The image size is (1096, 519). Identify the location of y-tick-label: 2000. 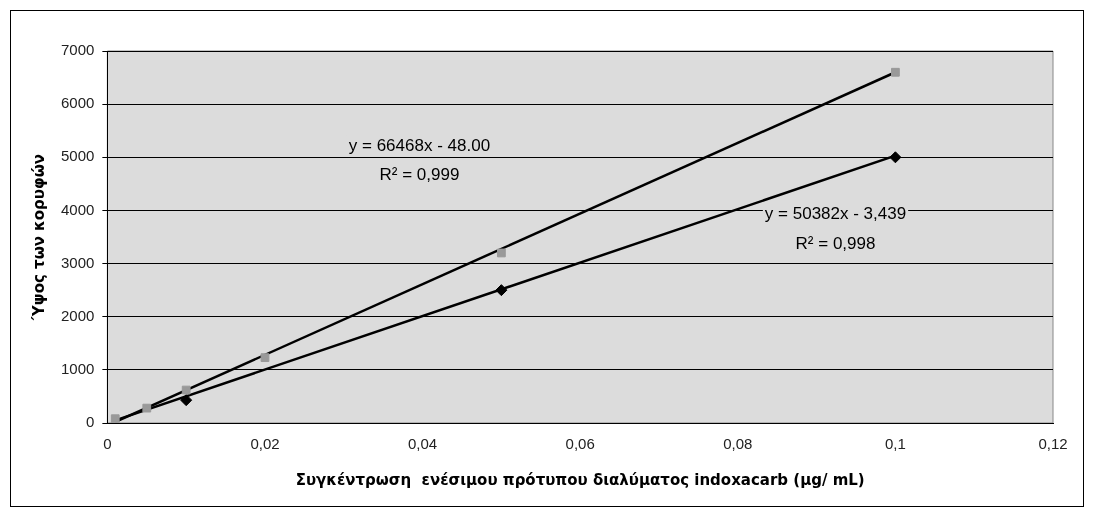
(77, 315).